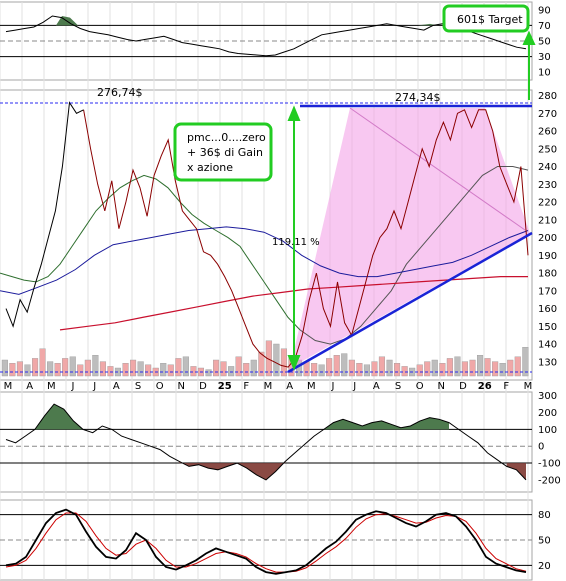 This screenshot has width=566, height=581. What do you see at coordinates (547, 96) in the screenshot?
I see `price-tick-label: 280` at bounding box center [547, 96].